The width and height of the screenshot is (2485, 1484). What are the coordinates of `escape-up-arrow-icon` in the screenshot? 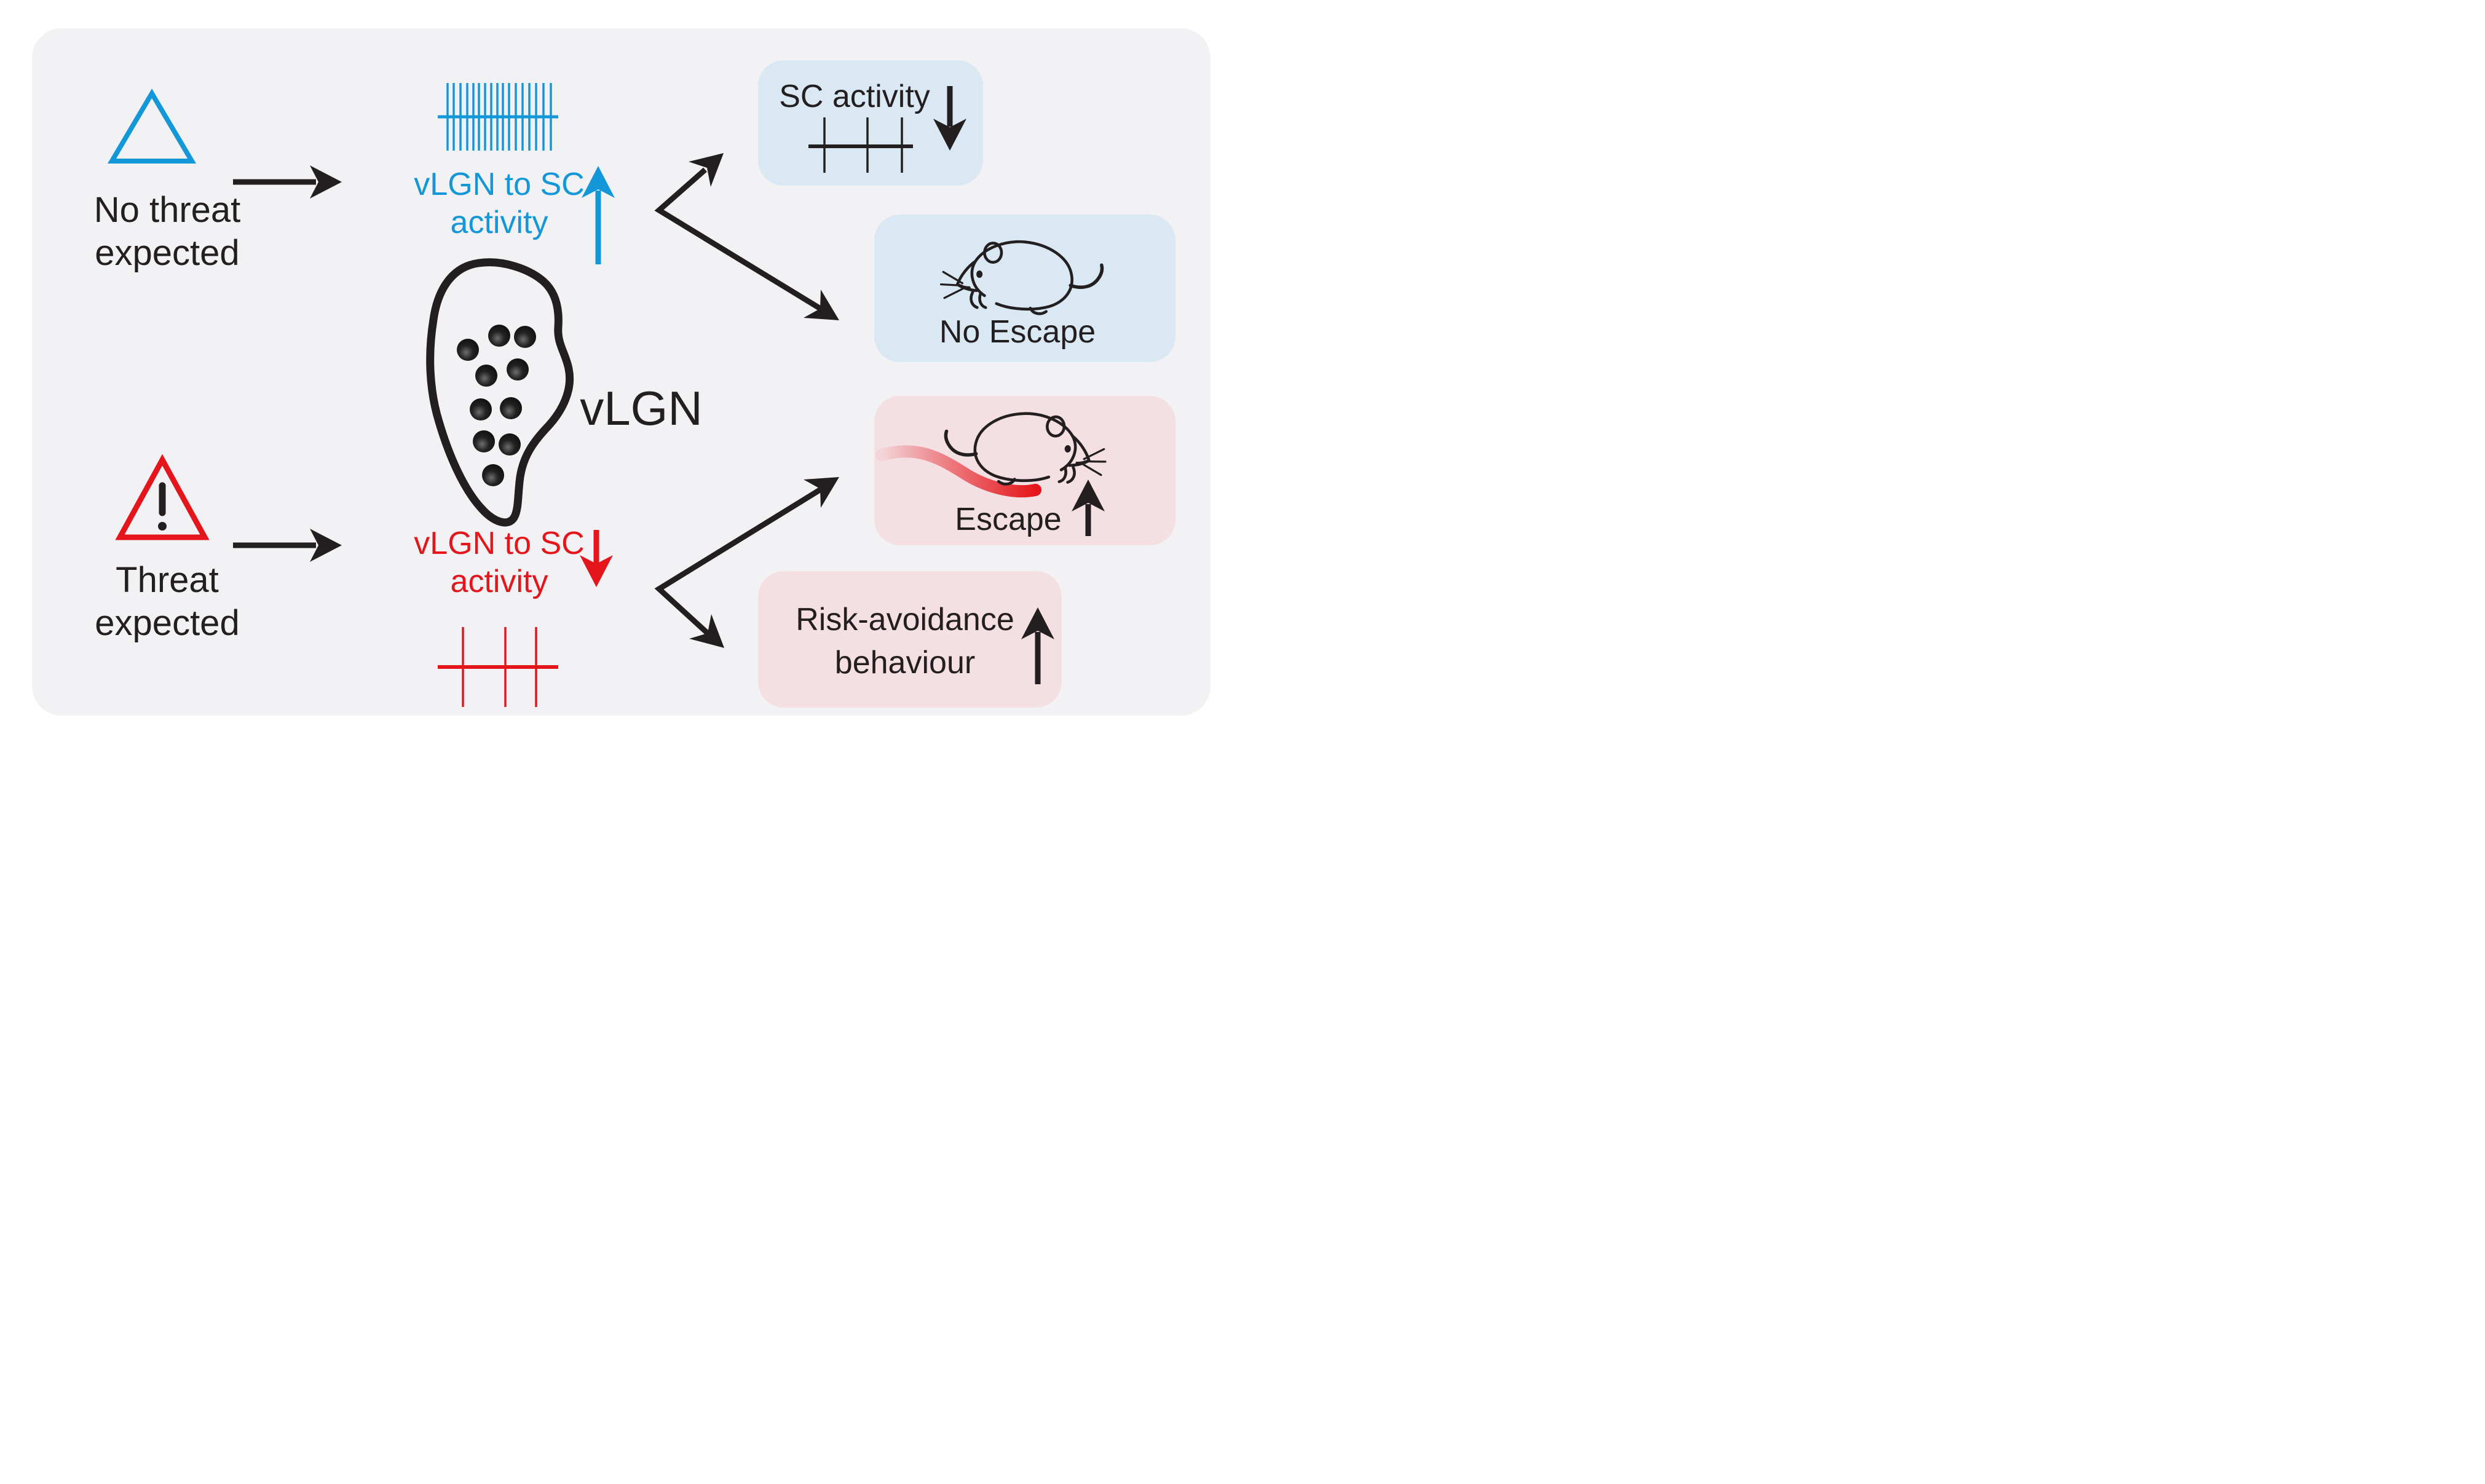 It's located at (1088, 508).